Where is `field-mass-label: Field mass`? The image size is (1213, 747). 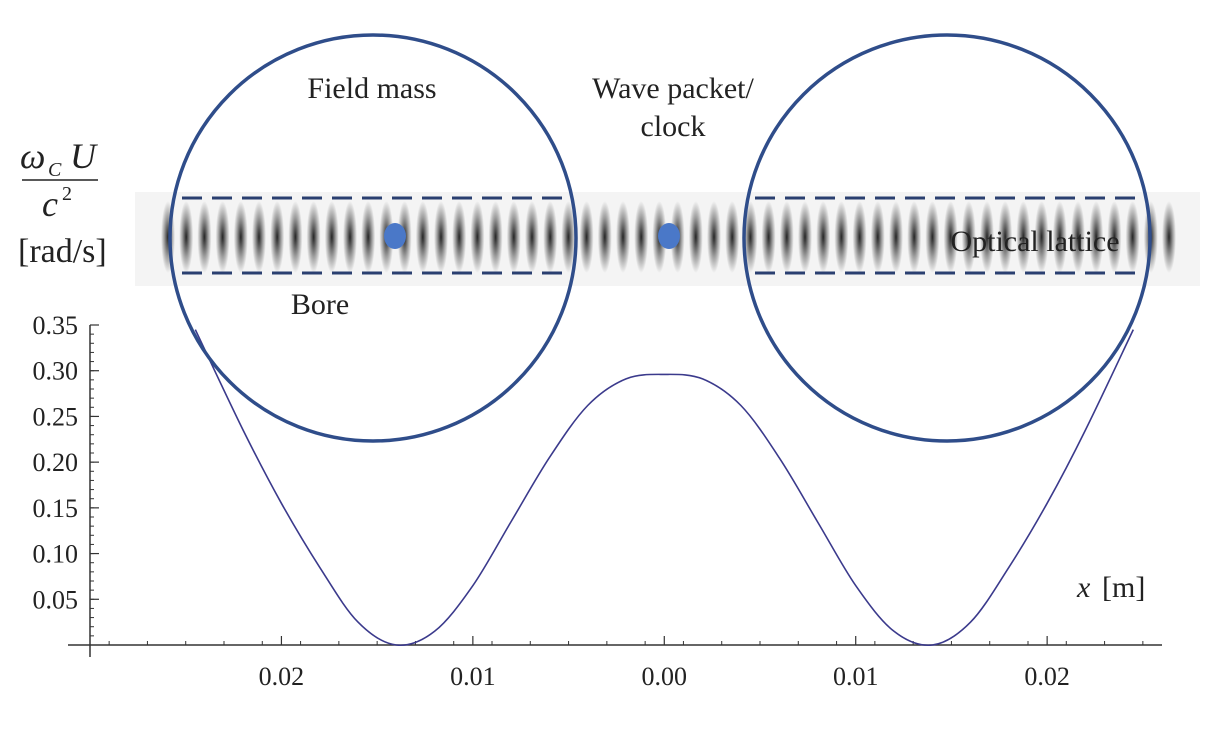
field-mass-label: Field mass is located at coordinates (371, 88).